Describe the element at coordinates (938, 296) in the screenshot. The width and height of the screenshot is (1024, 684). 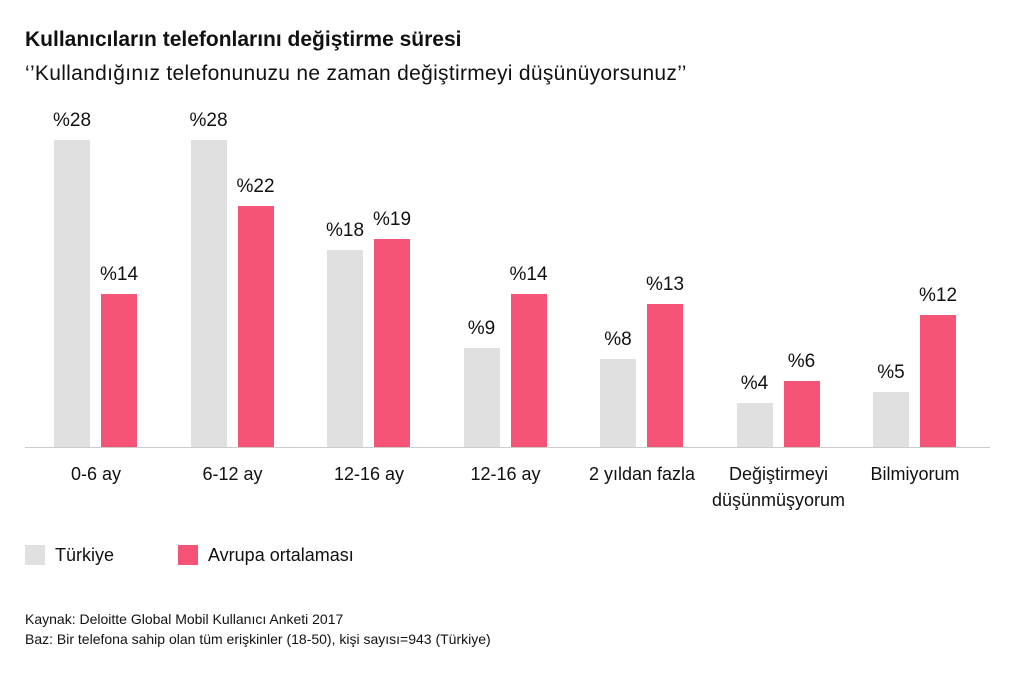
I see `value-label: %12` at that location.